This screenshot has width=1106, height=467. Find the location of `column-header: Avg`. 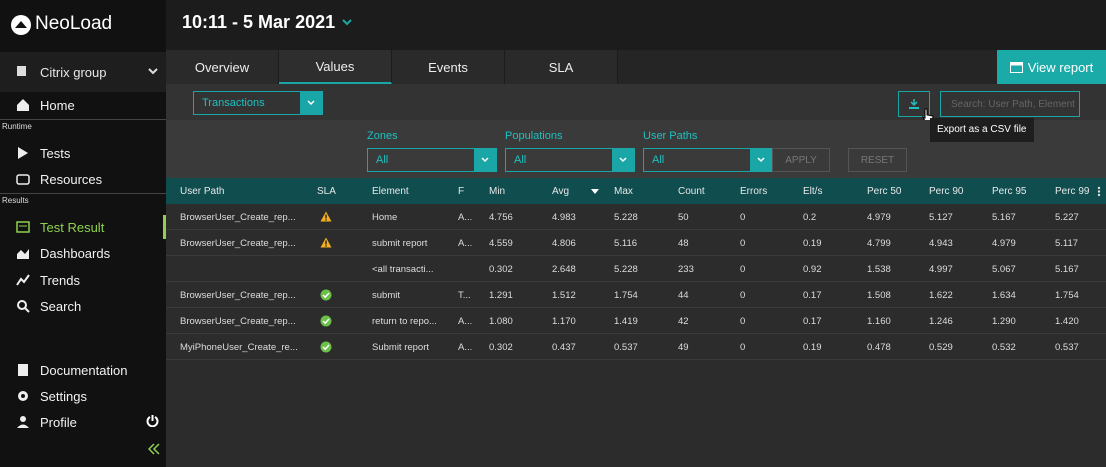

column-header: Avg is located at coordinates (561, 191).